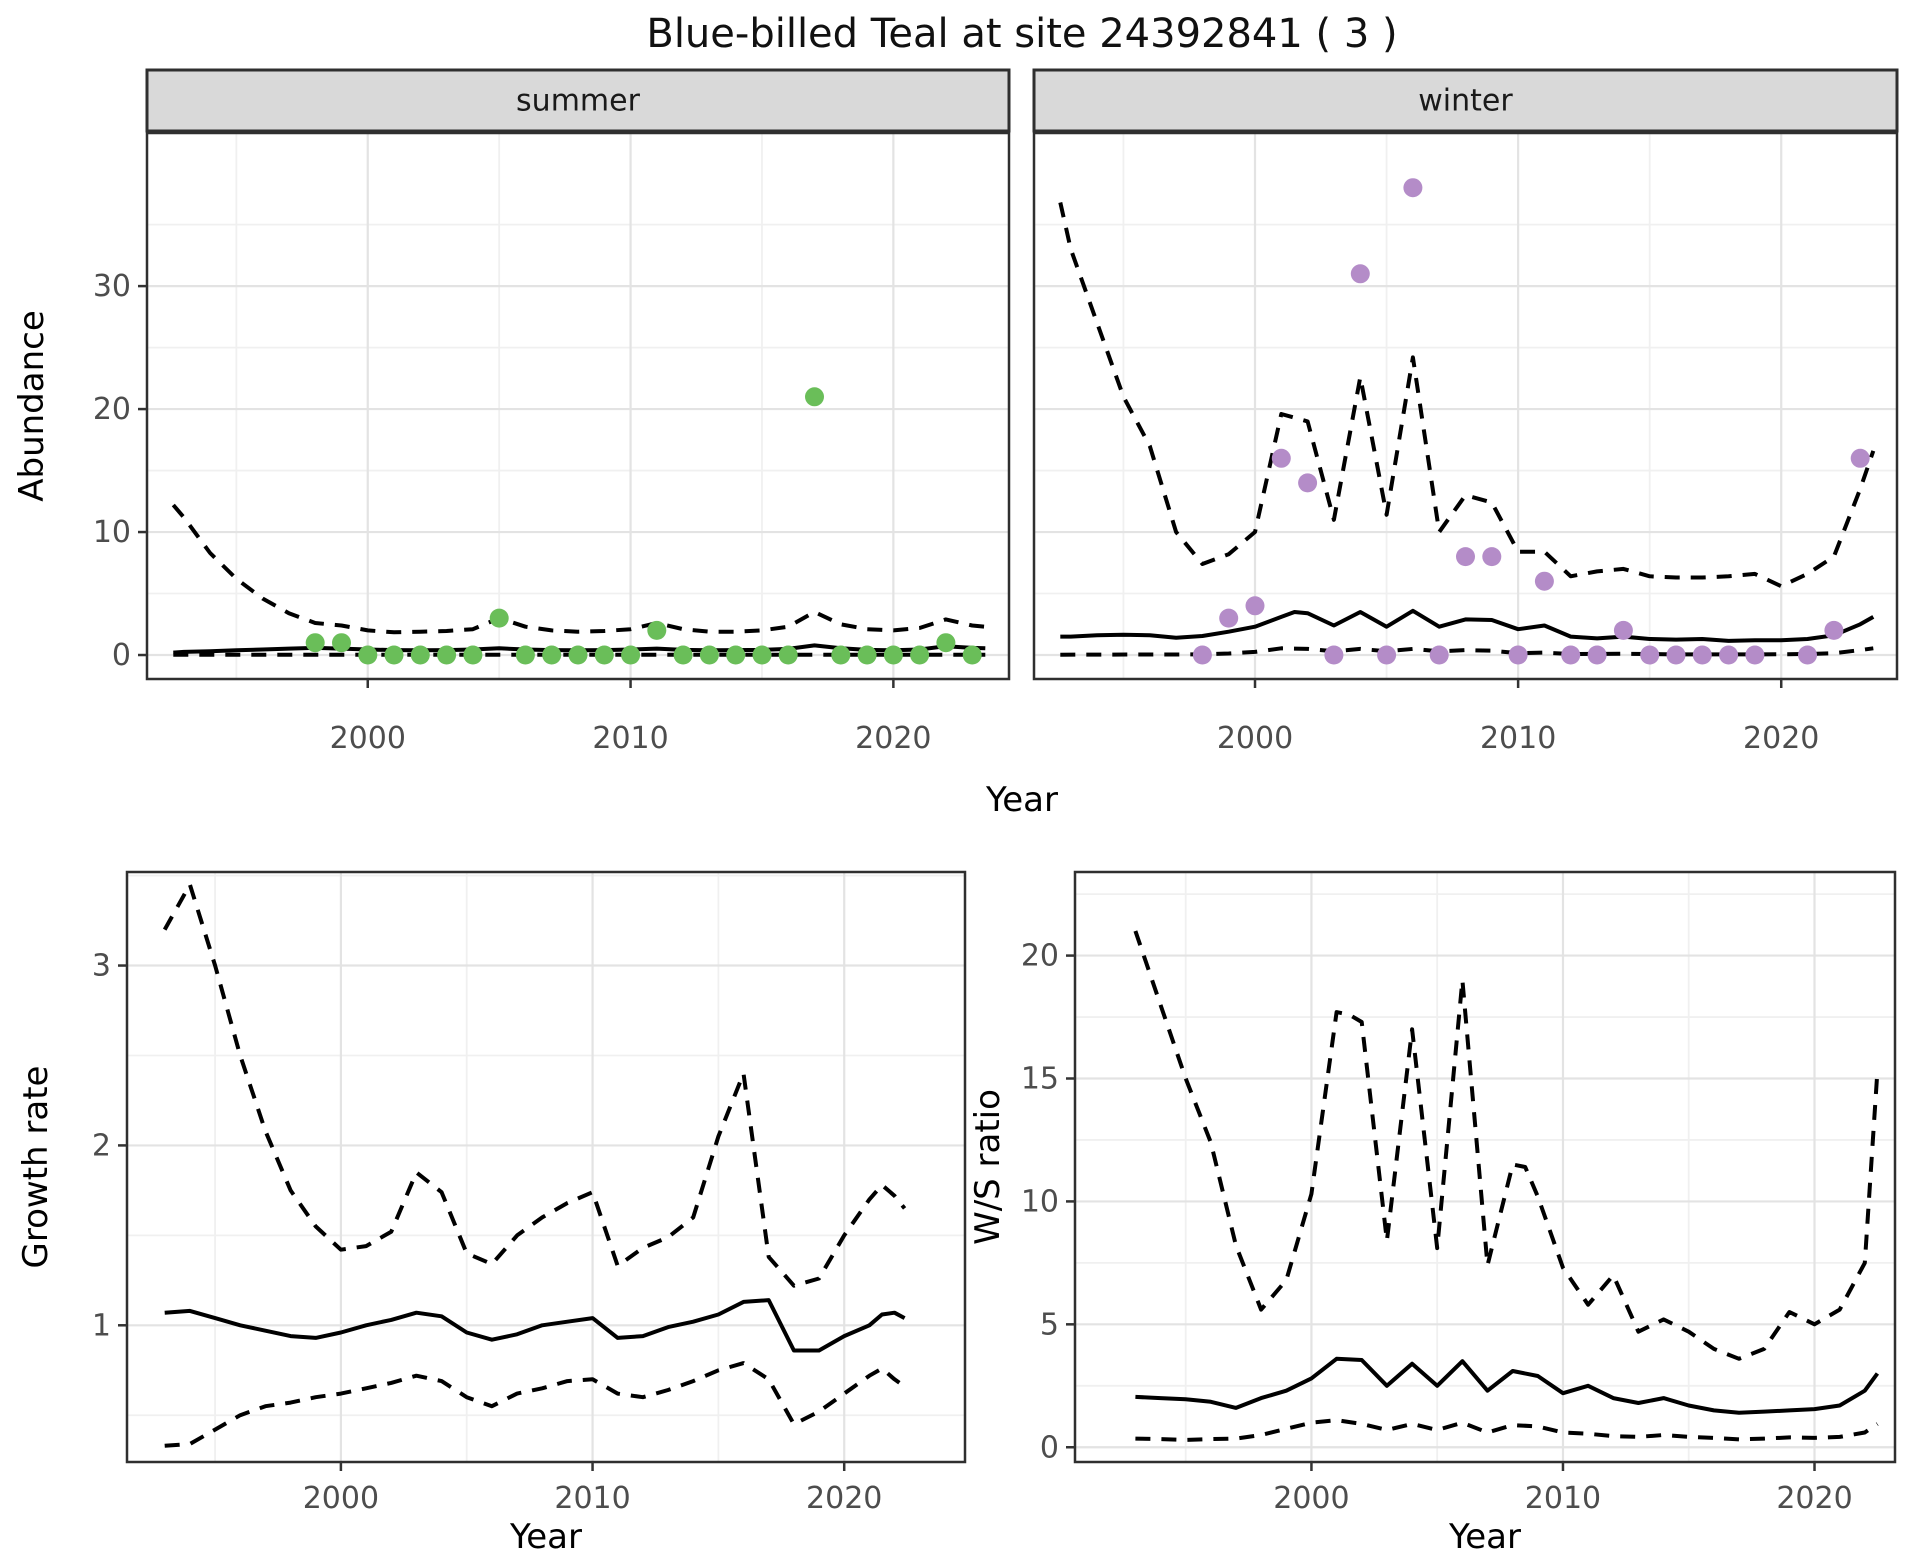 Image resolution: width=1920 pixels, height=1560 pixels. Describe the element at coordinates (101, 966) in the screenshot. I see `y-tick-label: 3` at that location.